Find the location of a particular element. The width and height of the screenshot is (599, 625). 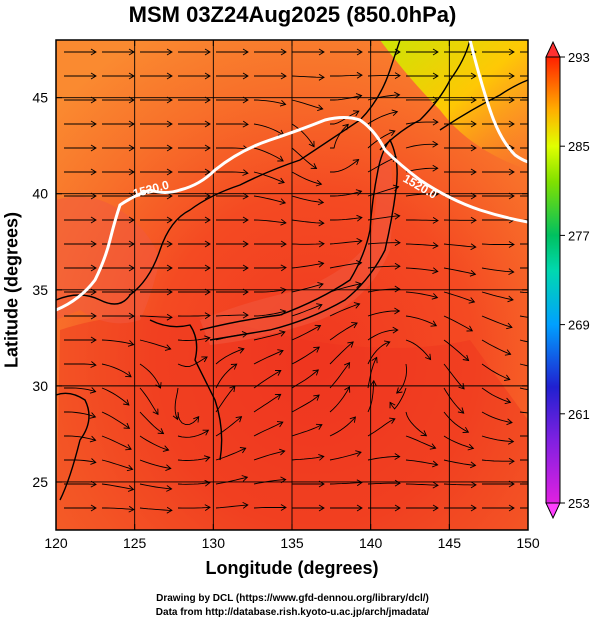

colorbar: 253 261 269 277 285 293 is located at coordinates (567, 280).